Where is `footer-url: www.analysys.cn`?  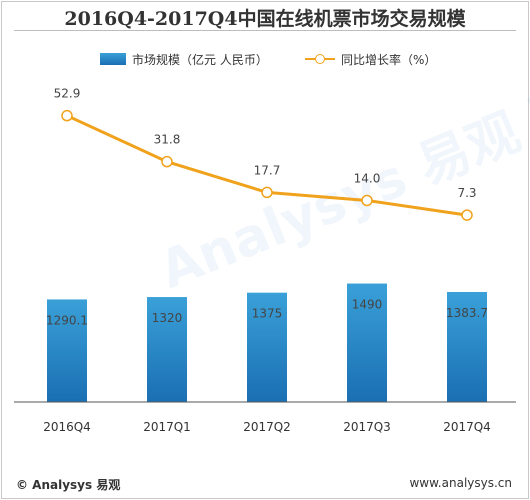 footer-url: www.analysys.cn is located at coordinates (460, 483).